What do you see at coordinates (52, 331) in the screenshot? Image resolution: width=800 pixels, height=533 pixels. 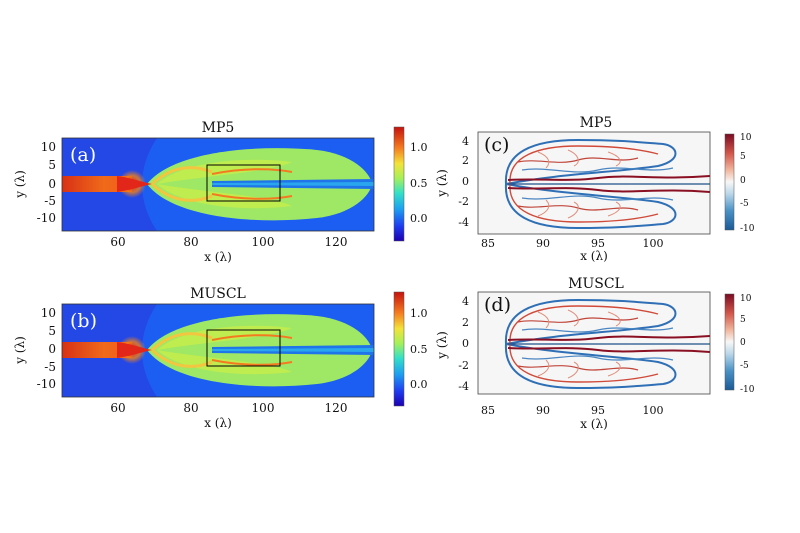 I see `panel-b-ytick-1: 5` at bounding box center [52, 331].